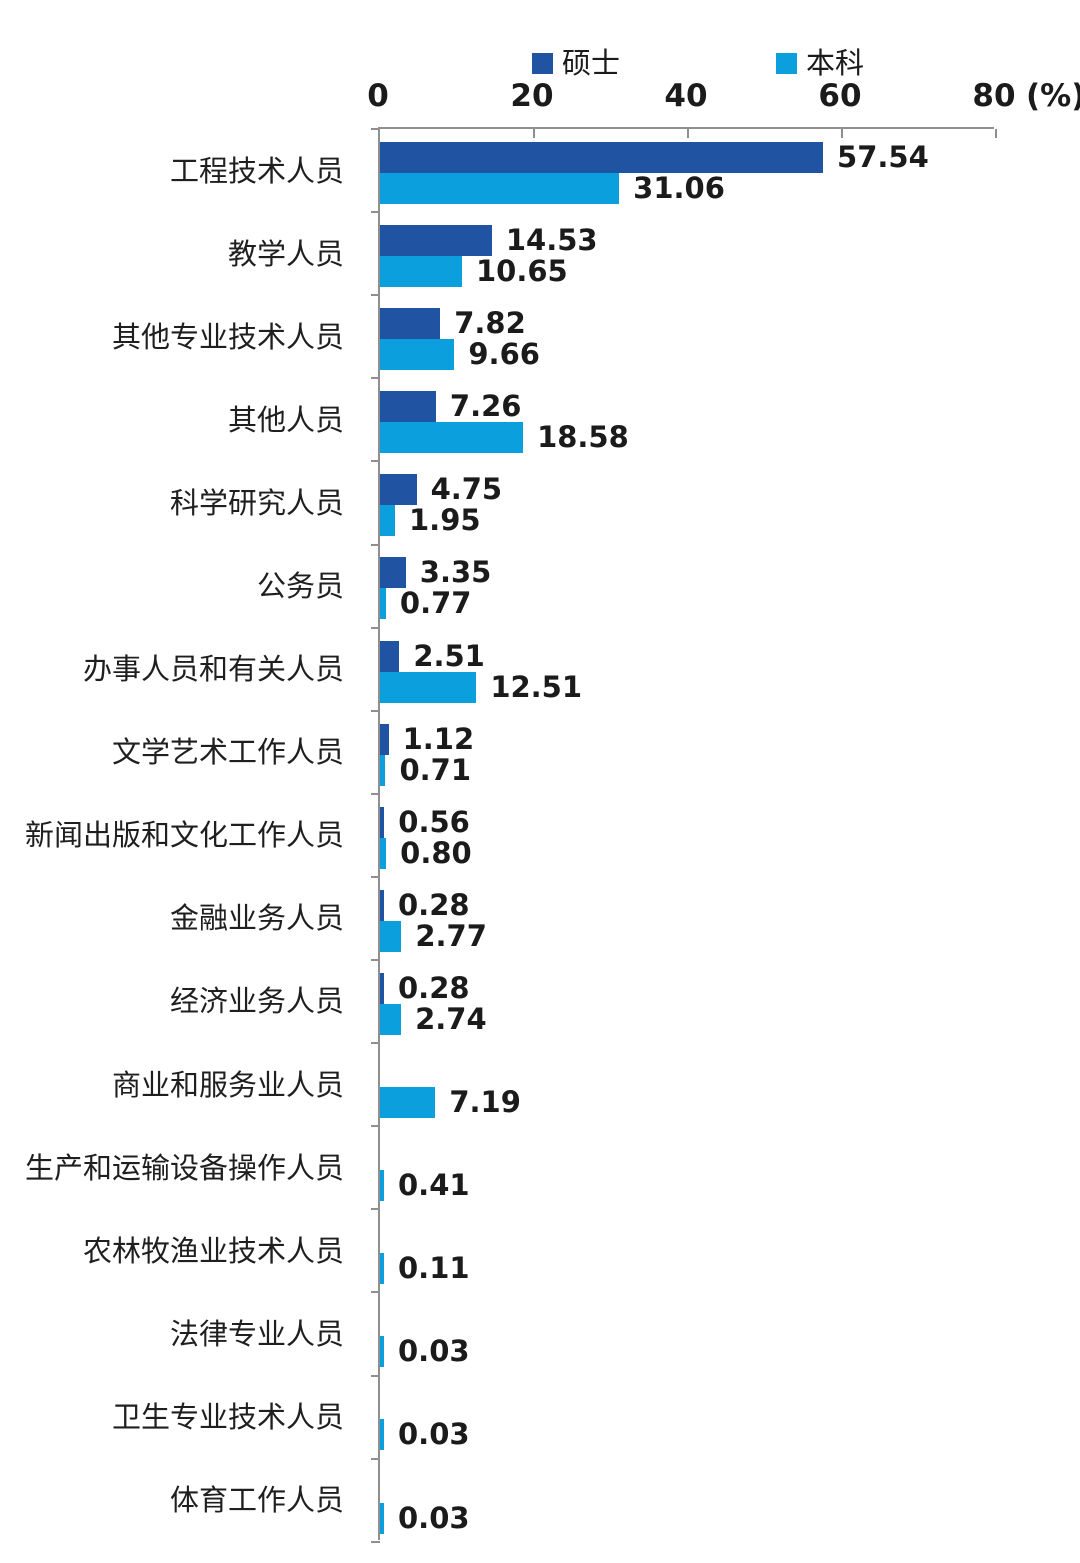  Describe the element at coordinates (227, 336) in the screenshot. I see `category-label: 其他专业技术人员` at that location.